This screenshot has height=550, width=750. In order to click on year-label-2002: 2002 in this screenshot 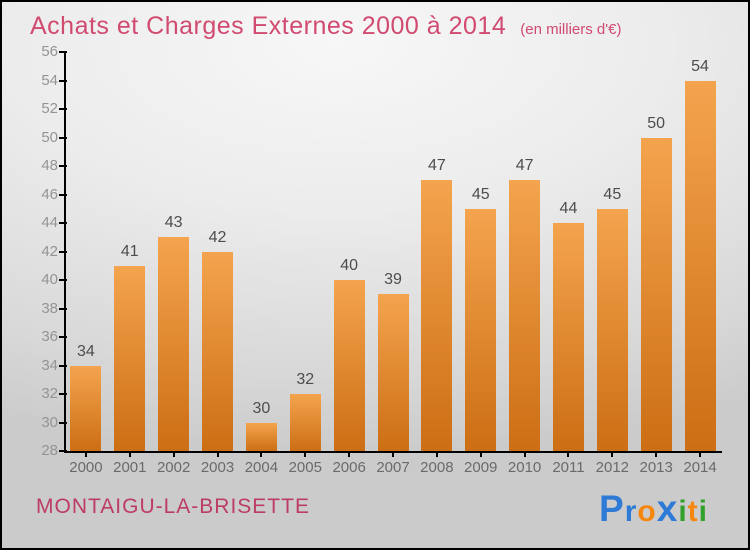, I will do `click(173, 467)`.